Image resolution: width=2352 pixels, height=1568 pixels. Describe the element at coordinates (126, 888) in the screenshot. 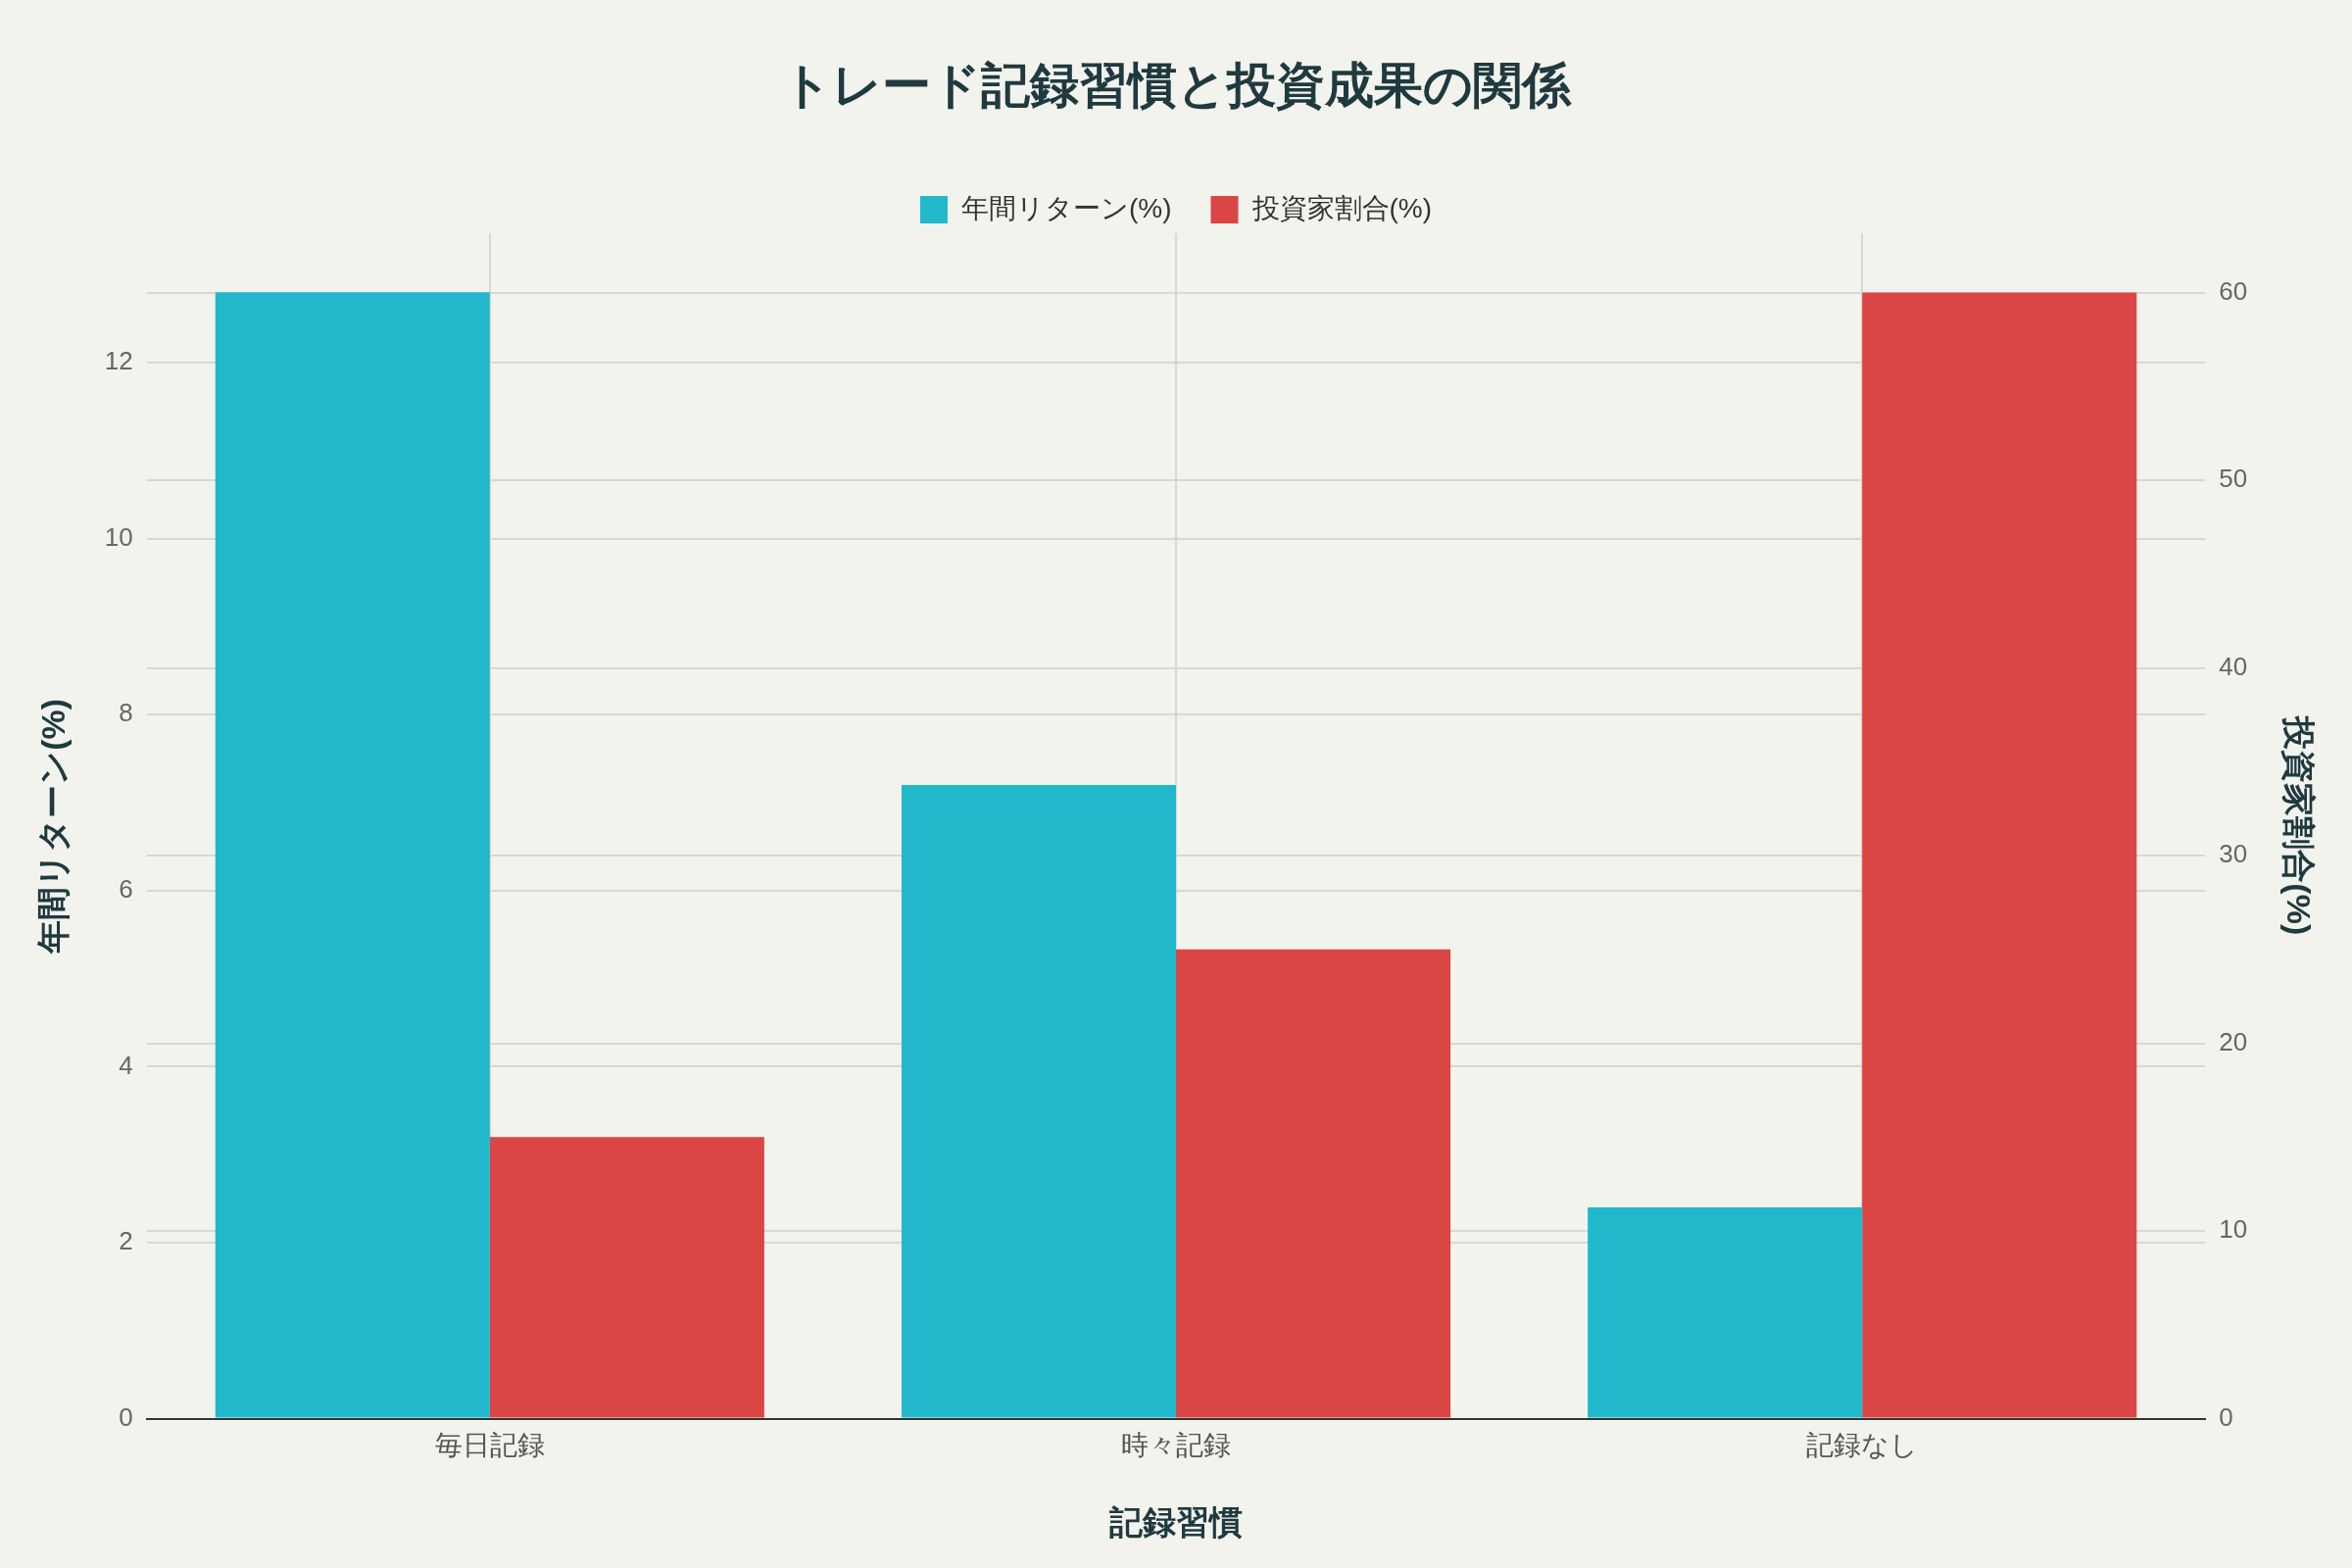

I see `y-tick-label: 6` at that location.